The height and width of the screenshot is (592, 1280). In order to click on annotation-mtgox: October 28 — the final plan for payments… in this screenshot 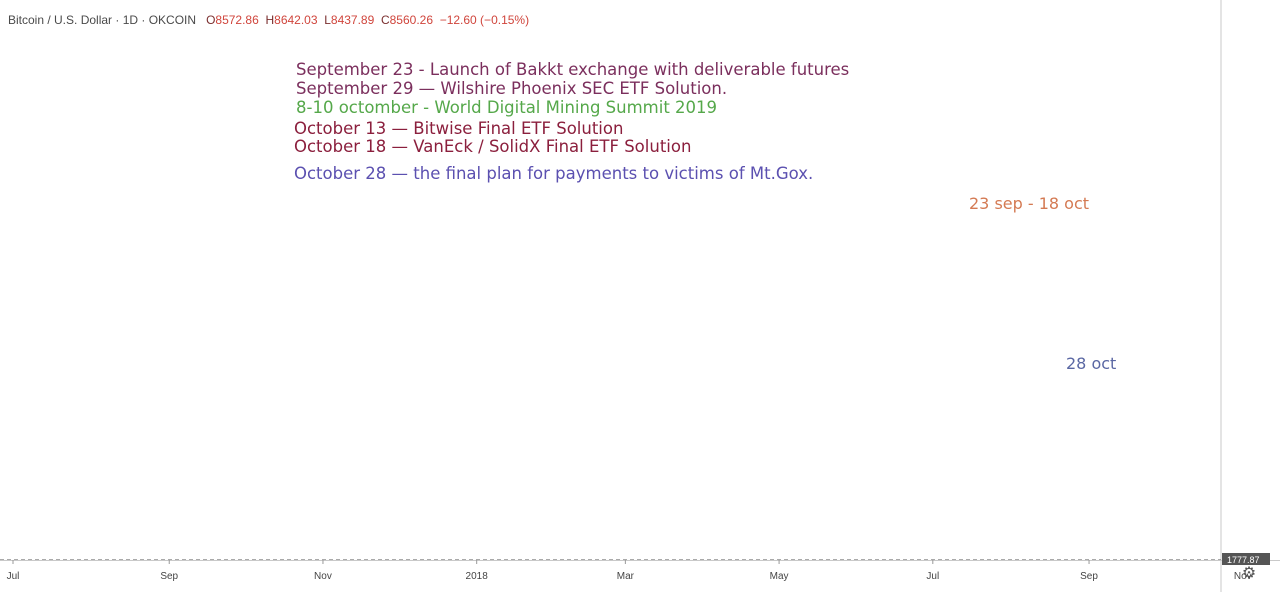, I will do `click(554, 173)`.